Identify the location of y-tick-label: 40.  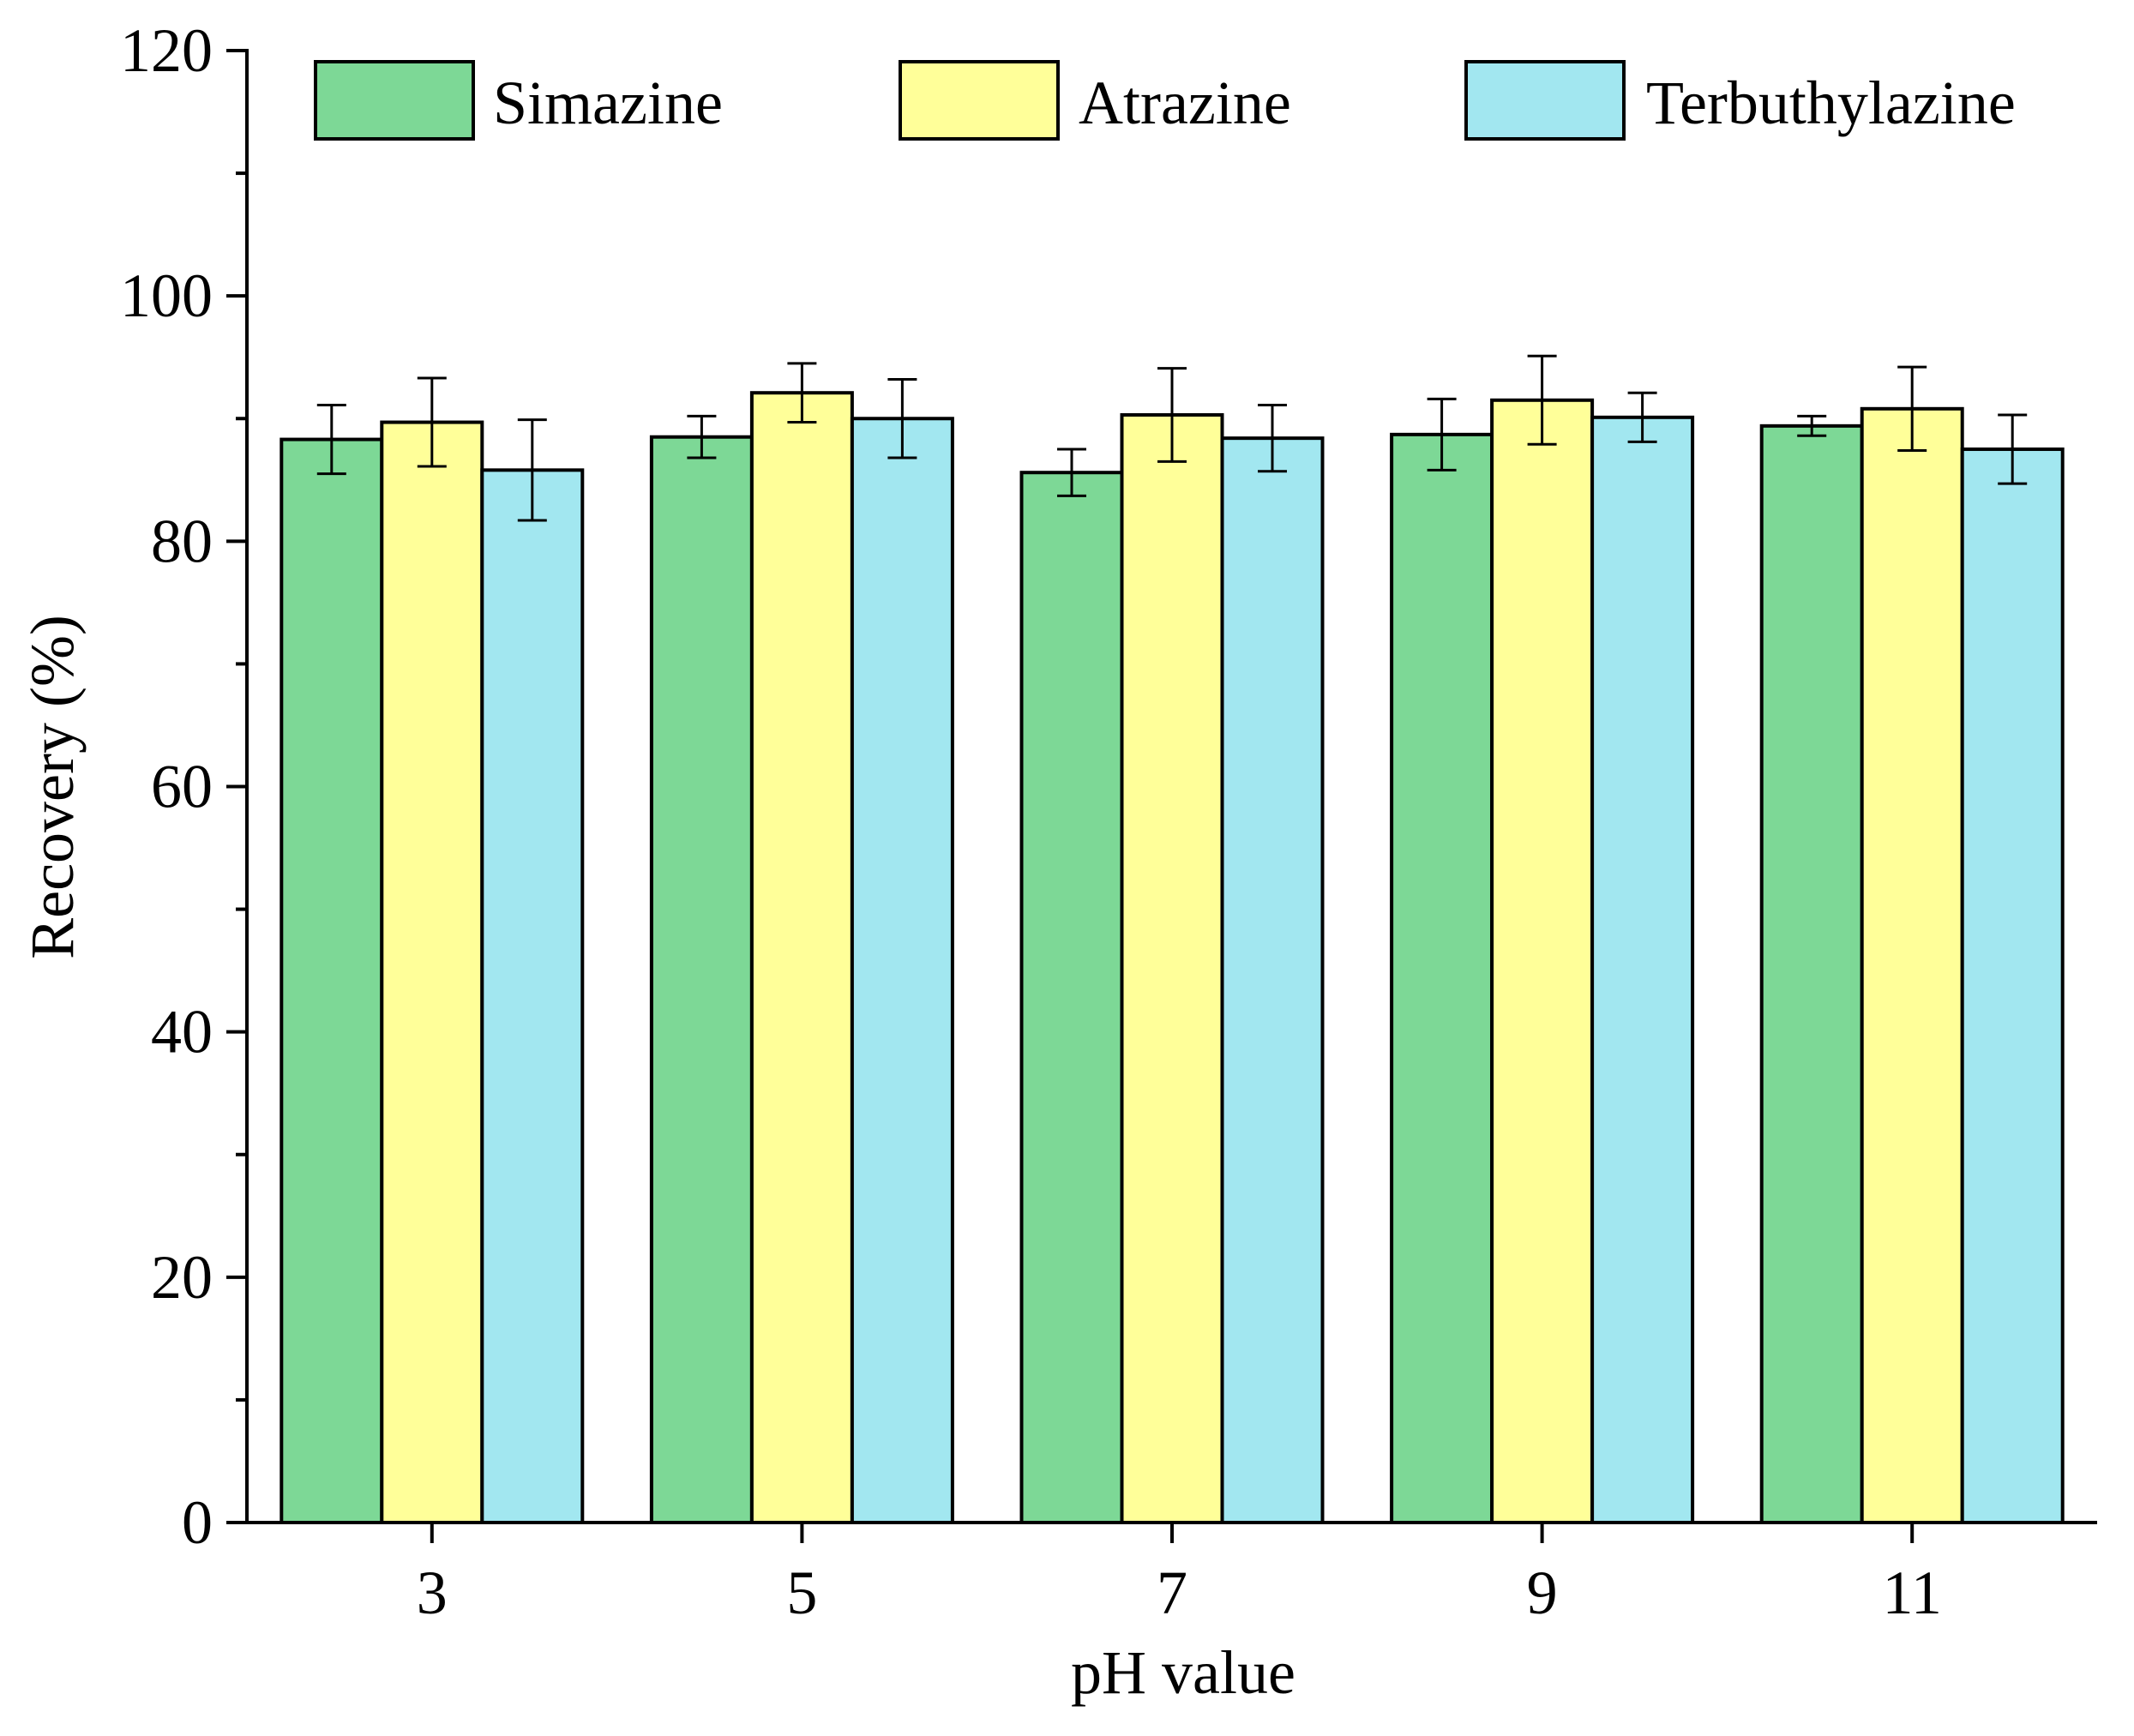
(182, 1032).